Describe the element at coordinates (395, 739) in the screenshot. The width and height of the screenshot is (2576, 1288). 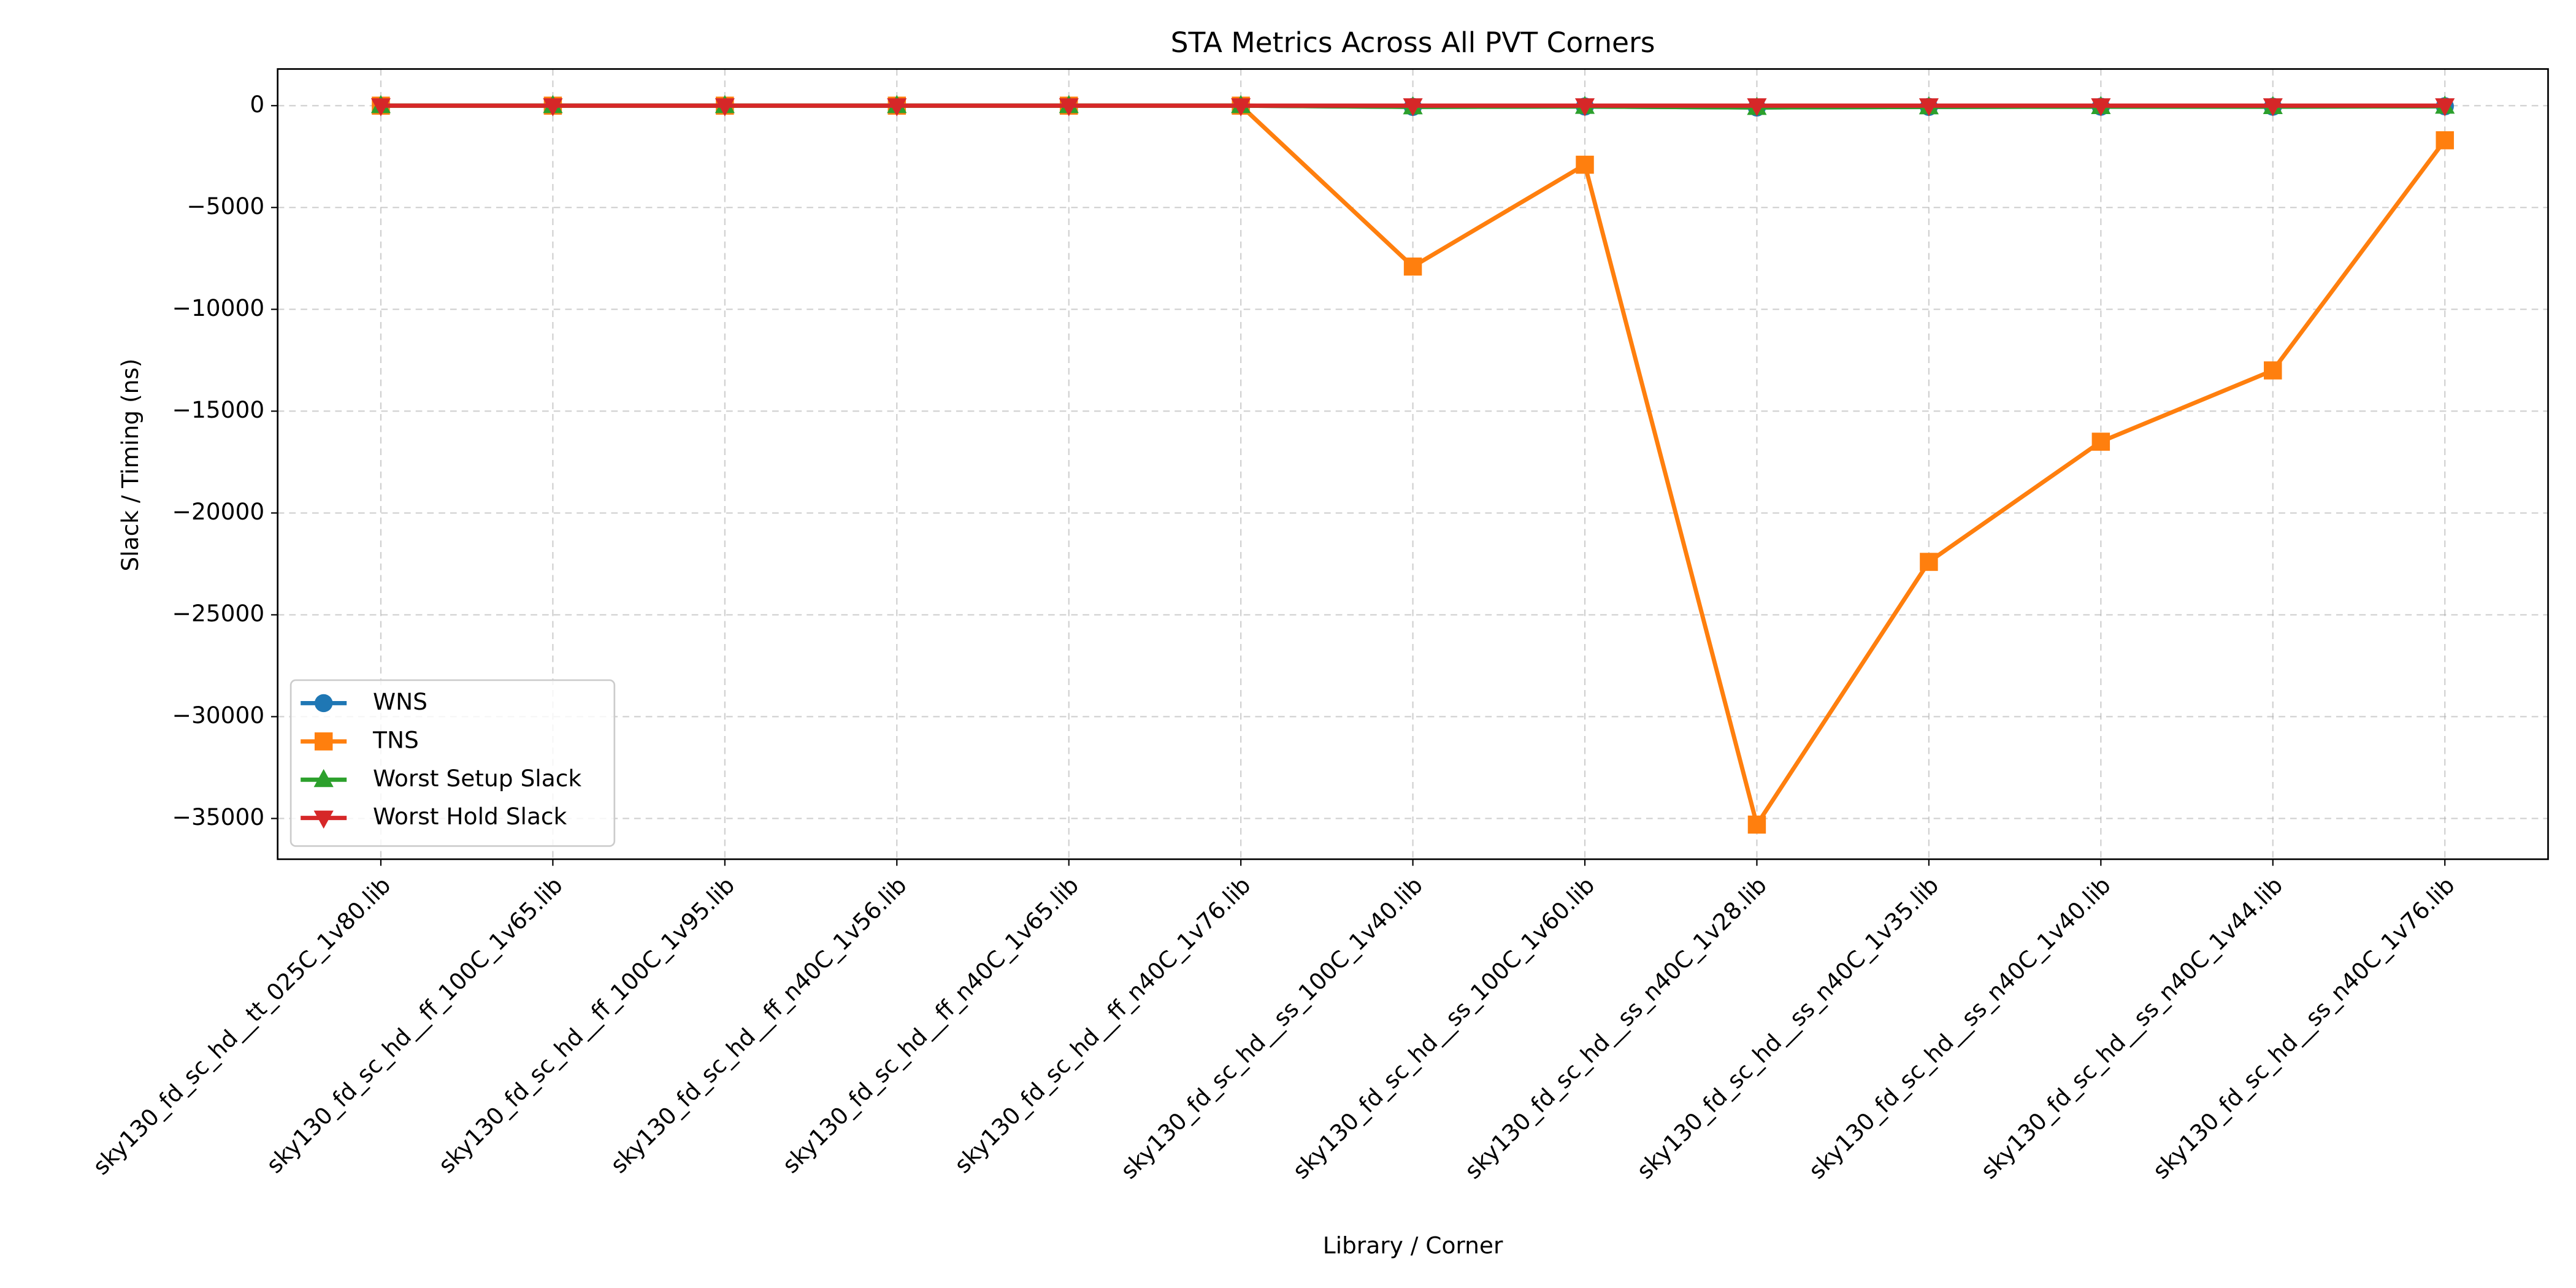
I see `legend-label: TNS` at that location.